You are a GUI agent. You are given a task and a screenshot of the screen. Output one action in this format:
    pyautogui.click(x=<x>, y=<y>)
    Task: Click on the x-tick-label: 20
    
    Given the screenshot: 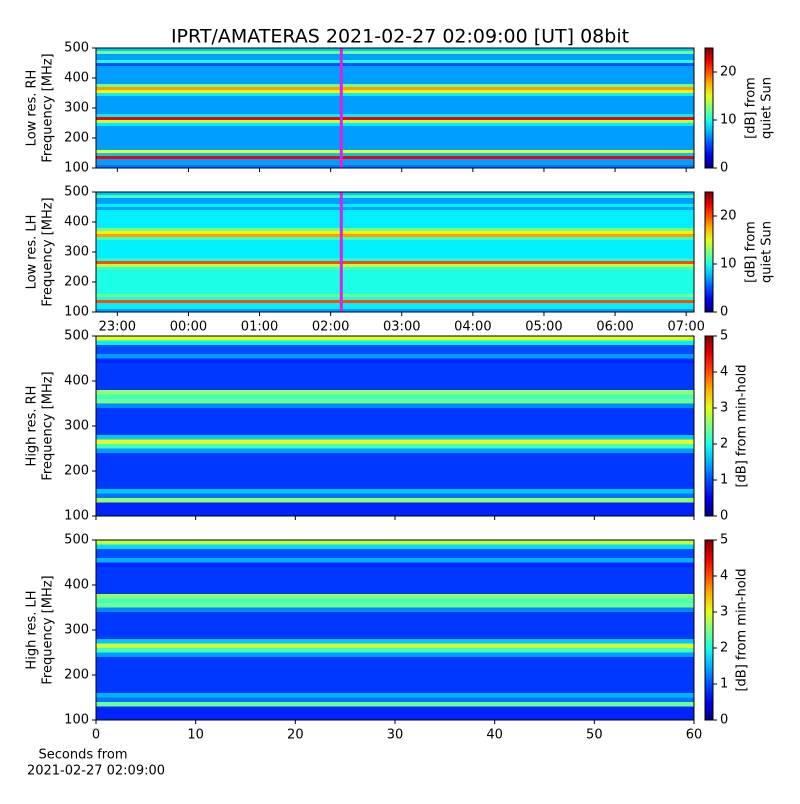 What is the action you would take?
    pyautogui.click(x=295, y=735)
    